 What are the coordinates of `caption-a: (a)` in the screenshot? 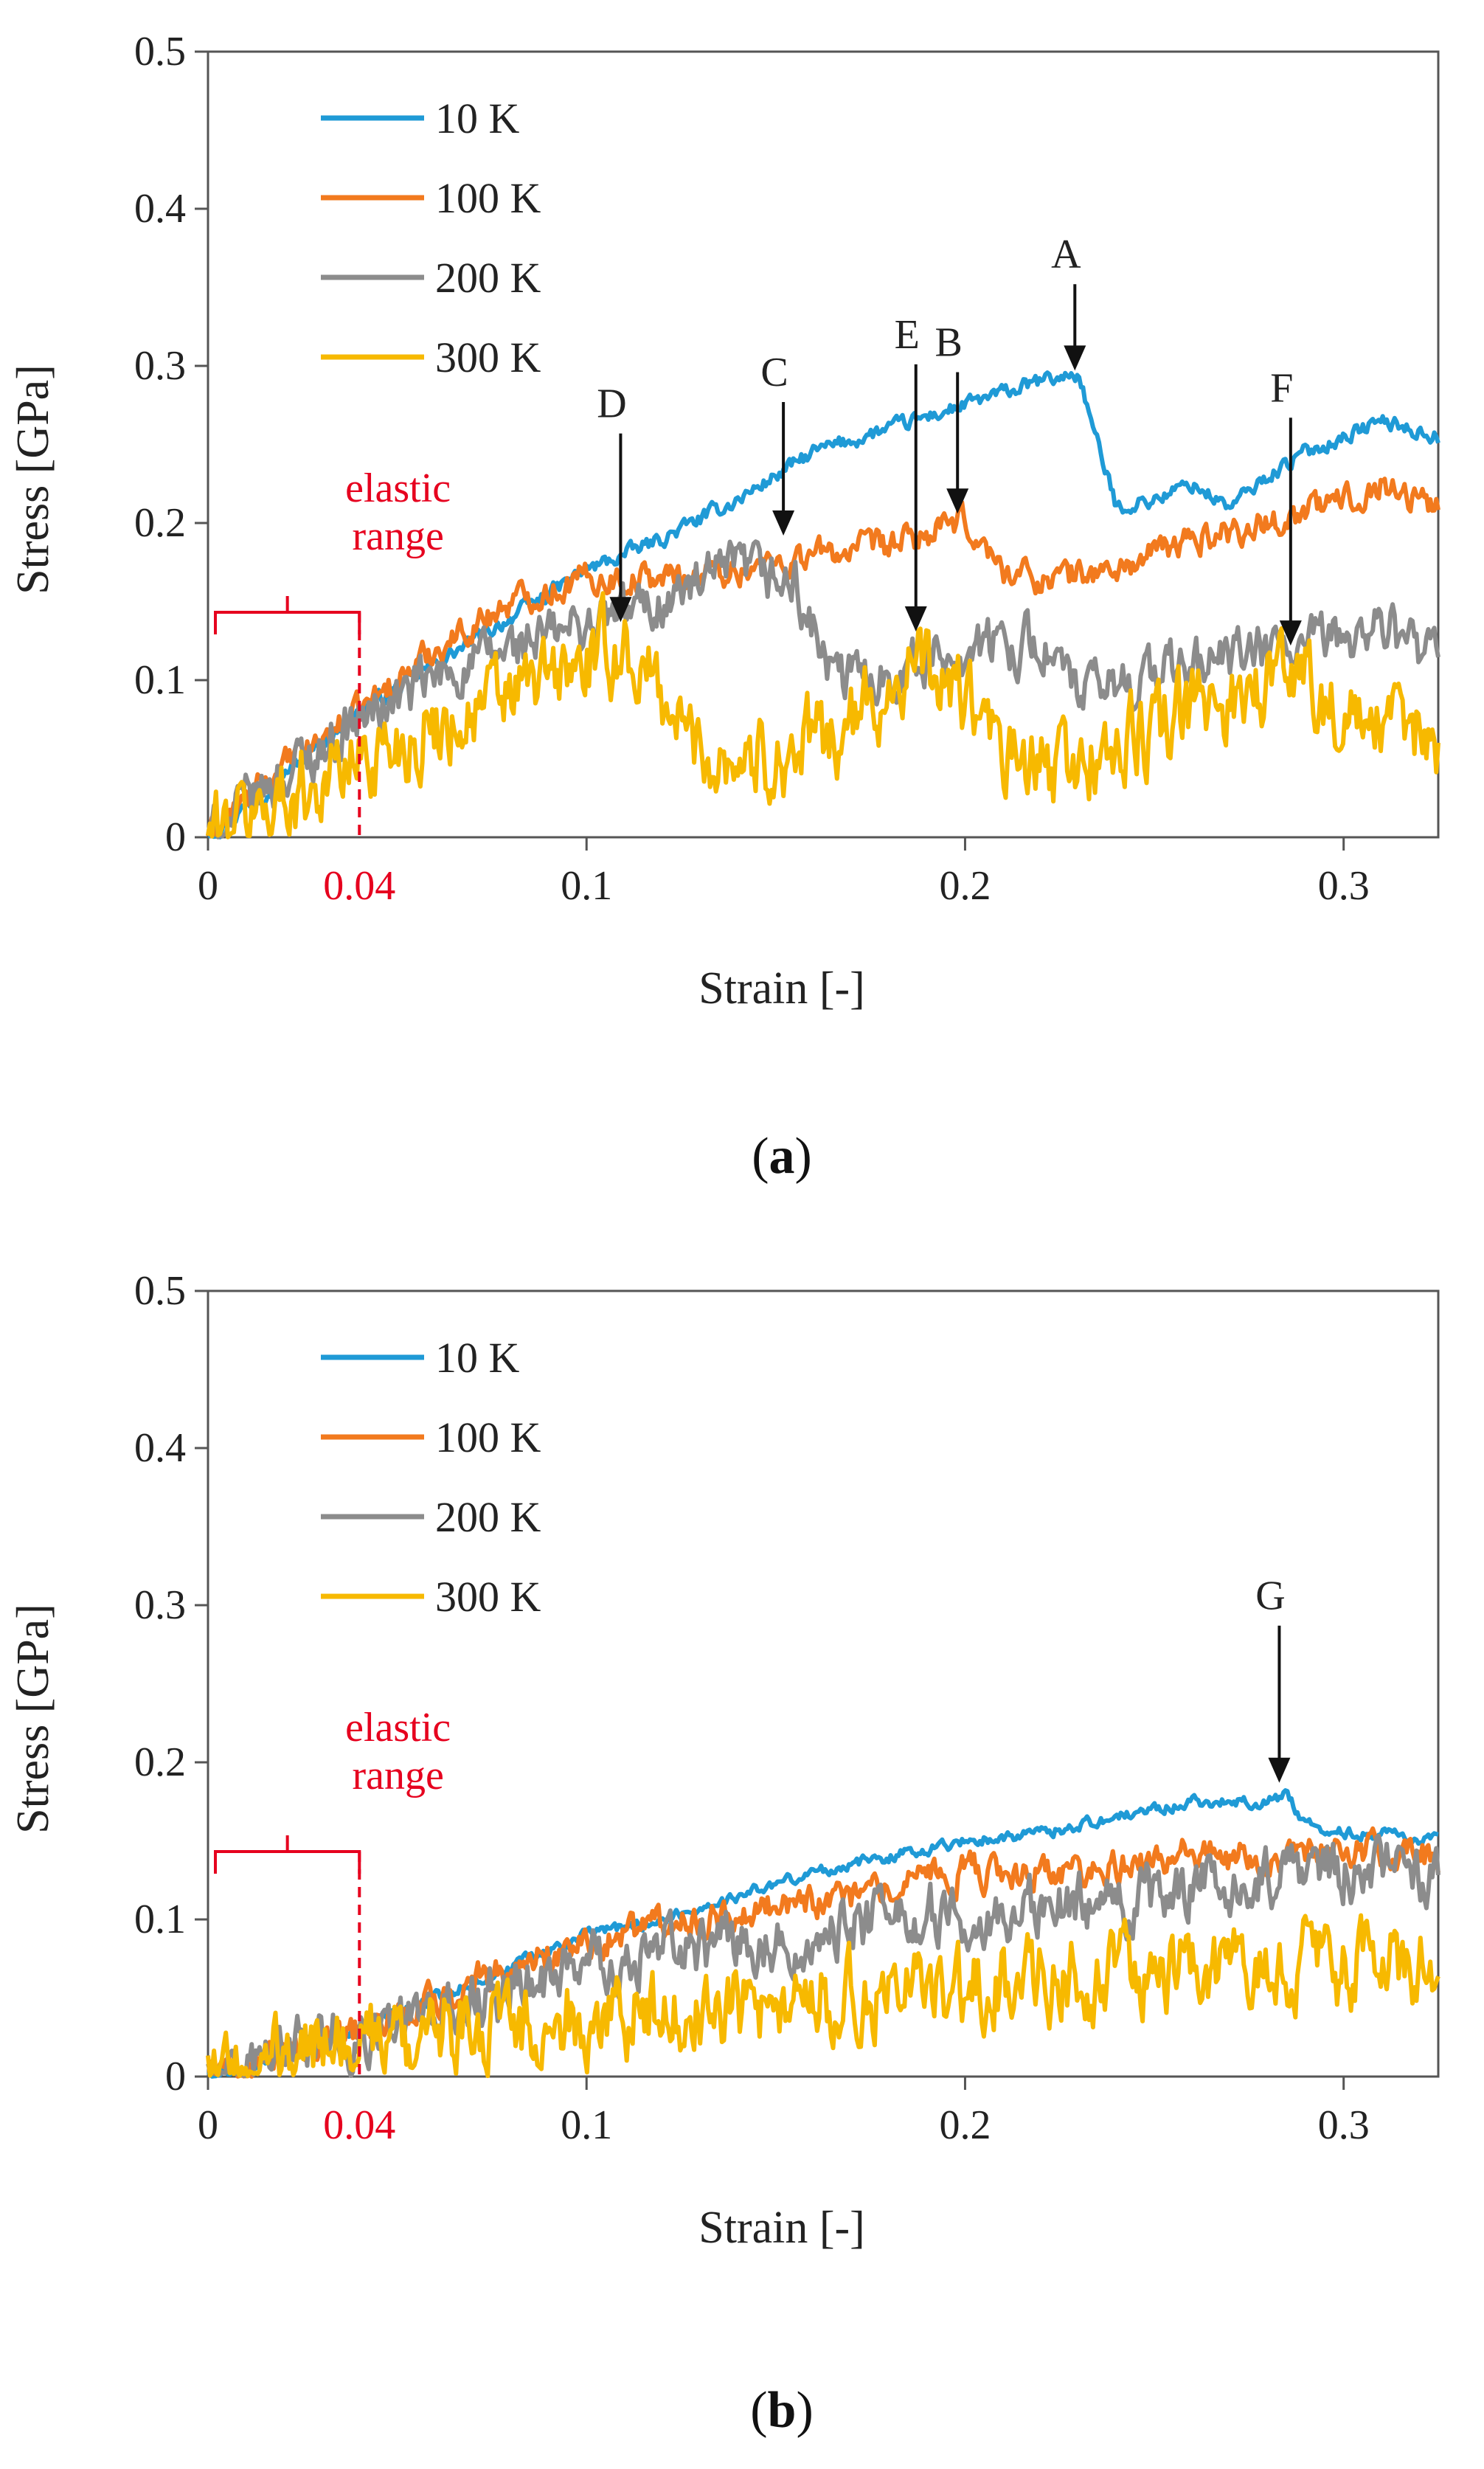 It's located at (782, 1156).